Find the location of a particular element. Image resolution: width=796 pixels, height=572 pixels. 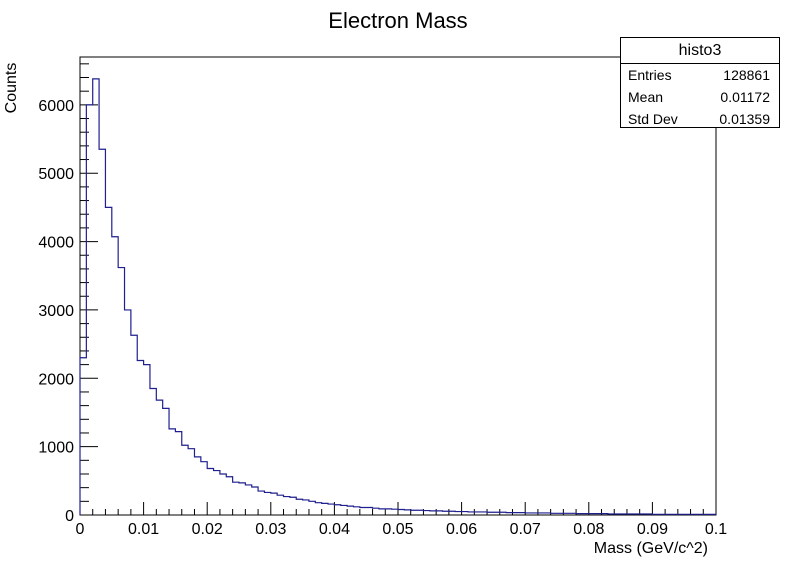

x-tick-label: 0 is located at coordinates (80, 529).